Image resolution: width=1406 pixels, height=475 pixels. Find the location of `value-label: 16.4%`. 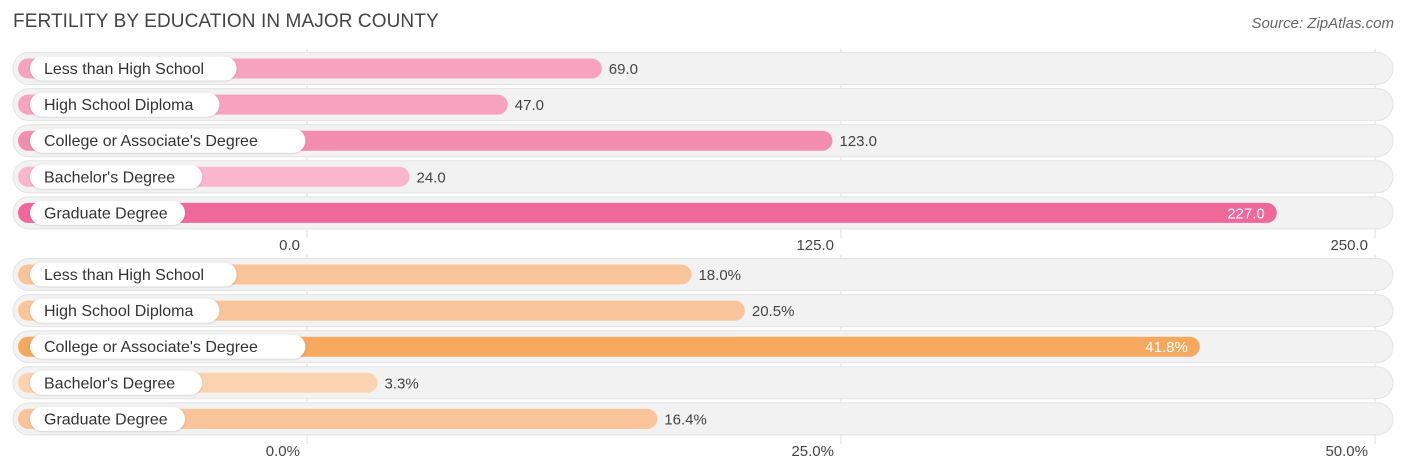

value-label: 16.4% is located at coordinates (685, 419).